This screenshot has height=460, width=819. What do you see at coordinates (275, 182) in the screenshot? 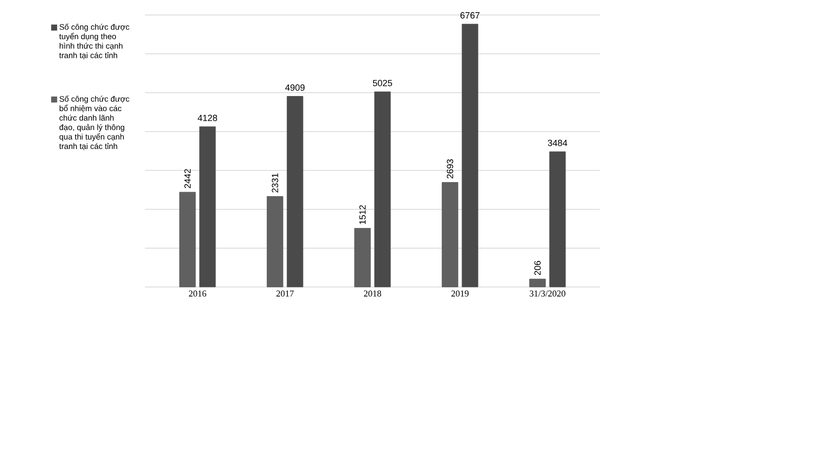
I see `data-label: 2331` at bounding box center [275, 182].